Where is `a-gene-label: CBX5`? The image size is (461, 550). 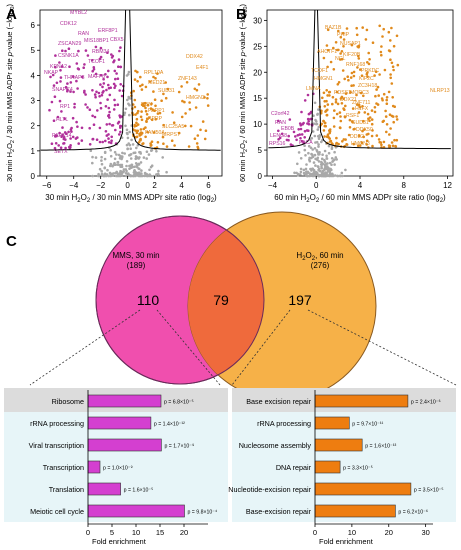 a-gene-label: CBX5 is located at coordinates (117, 40).